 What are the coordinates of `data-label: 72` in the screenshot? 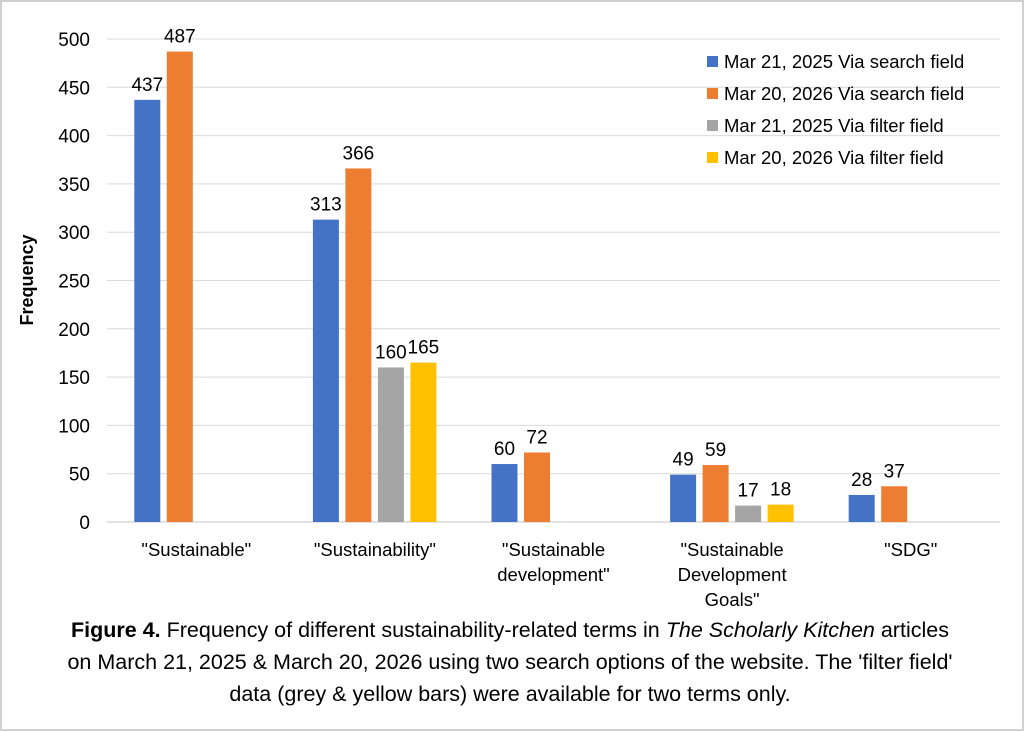 It's located at (536, 437).